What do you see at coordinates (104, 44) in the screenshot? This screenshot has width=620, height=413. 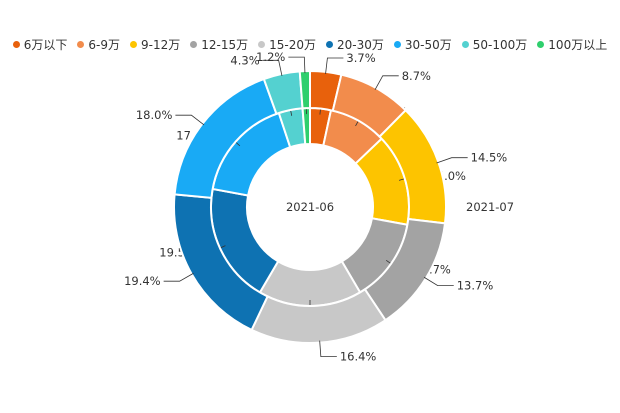 I see `legend-label: 6-9万` at bounding box center [104, 44].